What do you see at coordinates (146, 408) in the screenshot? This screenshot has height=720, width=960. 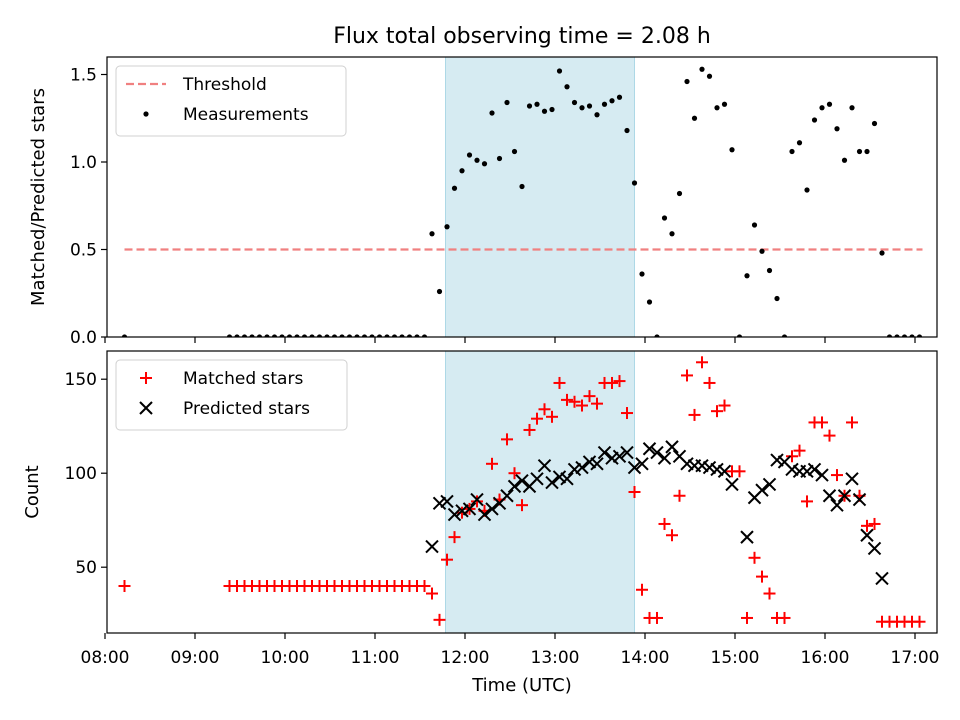 I see `legend-x-swatch` at bounding box center [146, 408].